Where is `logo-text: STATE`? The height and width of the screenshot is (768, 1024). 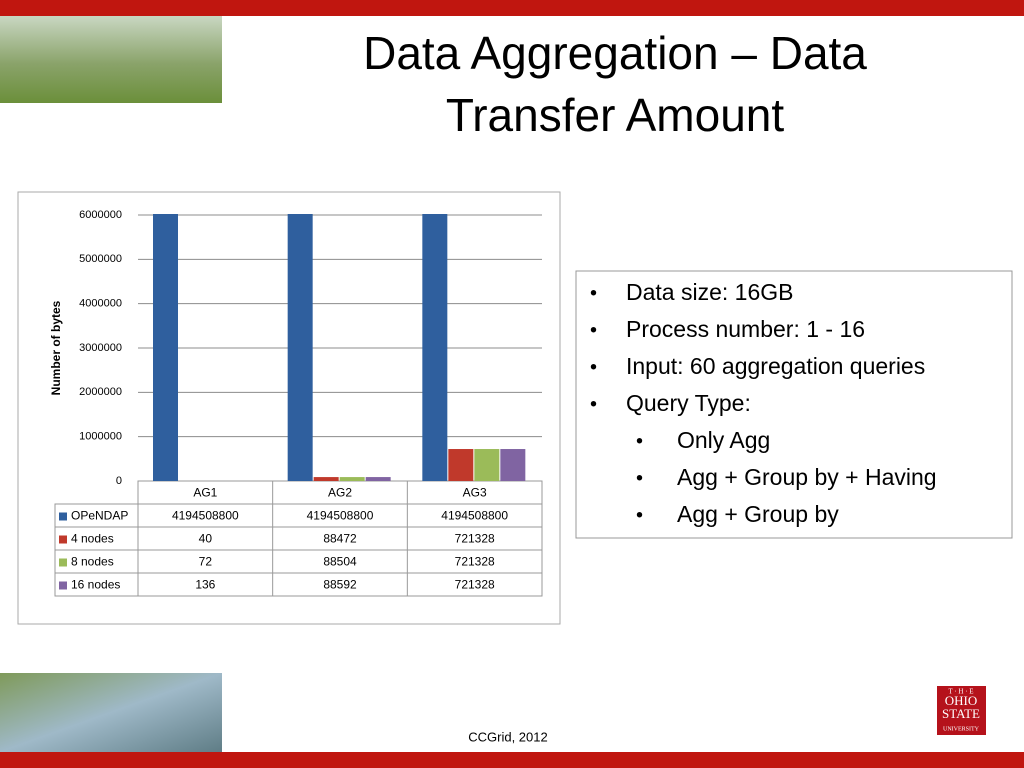 logo-text: STATE is located at coordinates (961, 713).